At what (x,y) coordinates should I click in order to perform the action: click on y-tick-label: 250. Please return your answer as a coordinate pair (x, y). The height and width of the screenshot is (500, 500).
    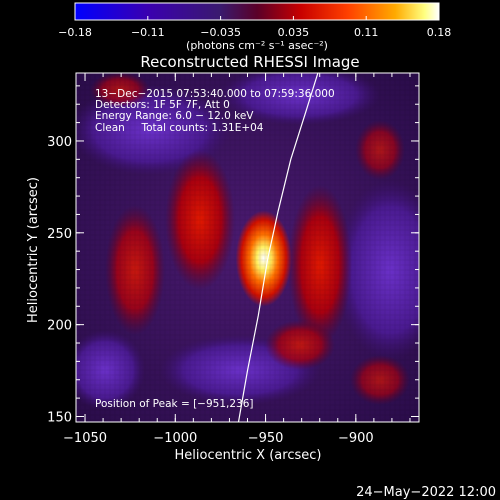
    Looking at the image, I should click on (59, 234).